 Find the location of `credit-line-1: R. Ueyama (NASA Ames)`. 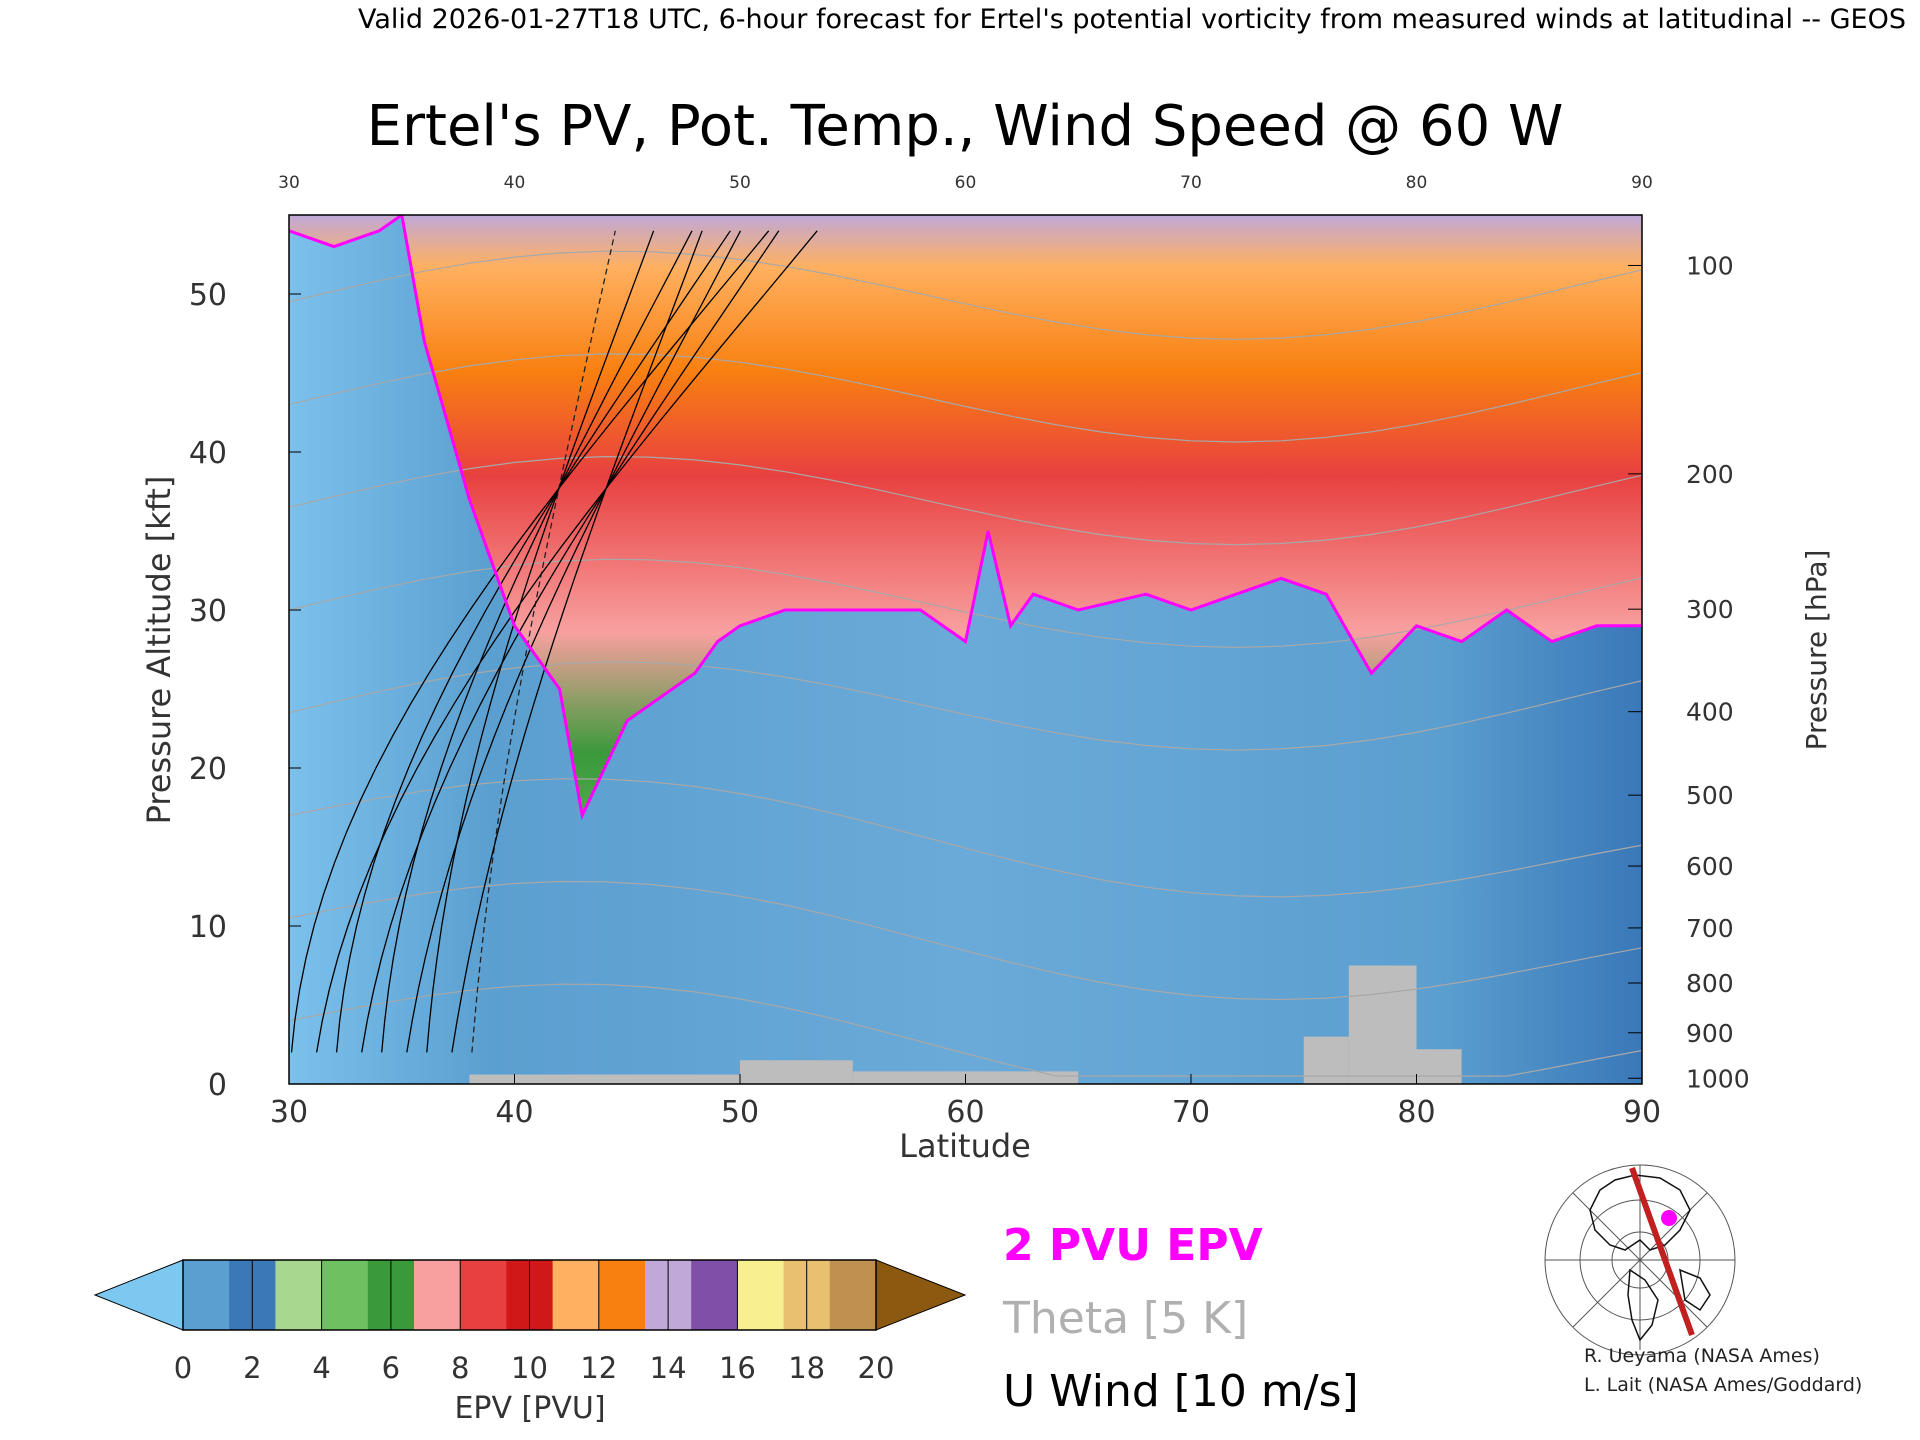

credit-line-1: R. Ueyama (NASA Ames) is located at coordinates (1702, 1356).